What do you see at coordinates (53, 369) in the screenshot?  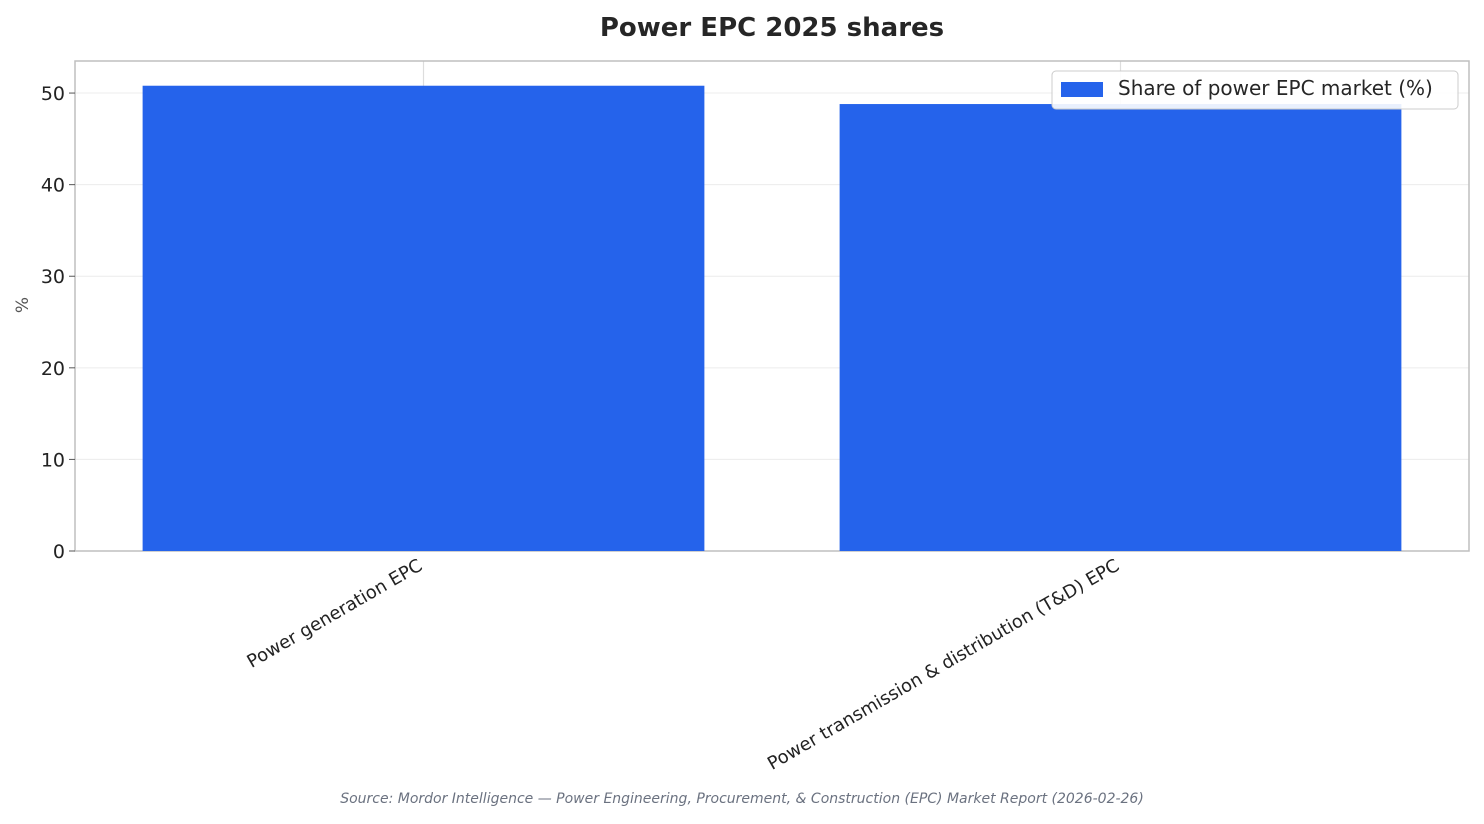 I see `y-tick-label: 20` at bounding box center [53, 369].